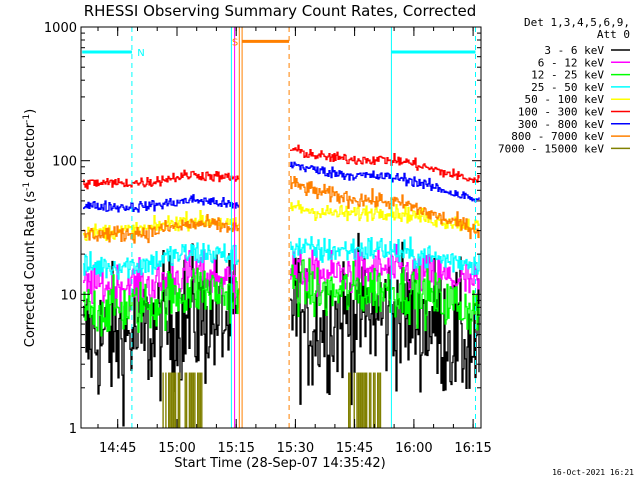 This screenshot has height=480, width=640. Describe the element at coordinates (567, 75) in the screenshot. I see `legend-entry-label: 12 - 25 keV` at that location.